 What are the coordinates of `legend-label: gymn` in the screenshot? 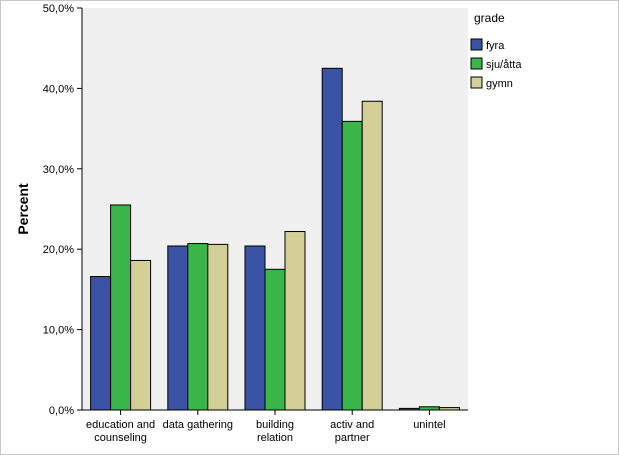 It's located at (499, 84).